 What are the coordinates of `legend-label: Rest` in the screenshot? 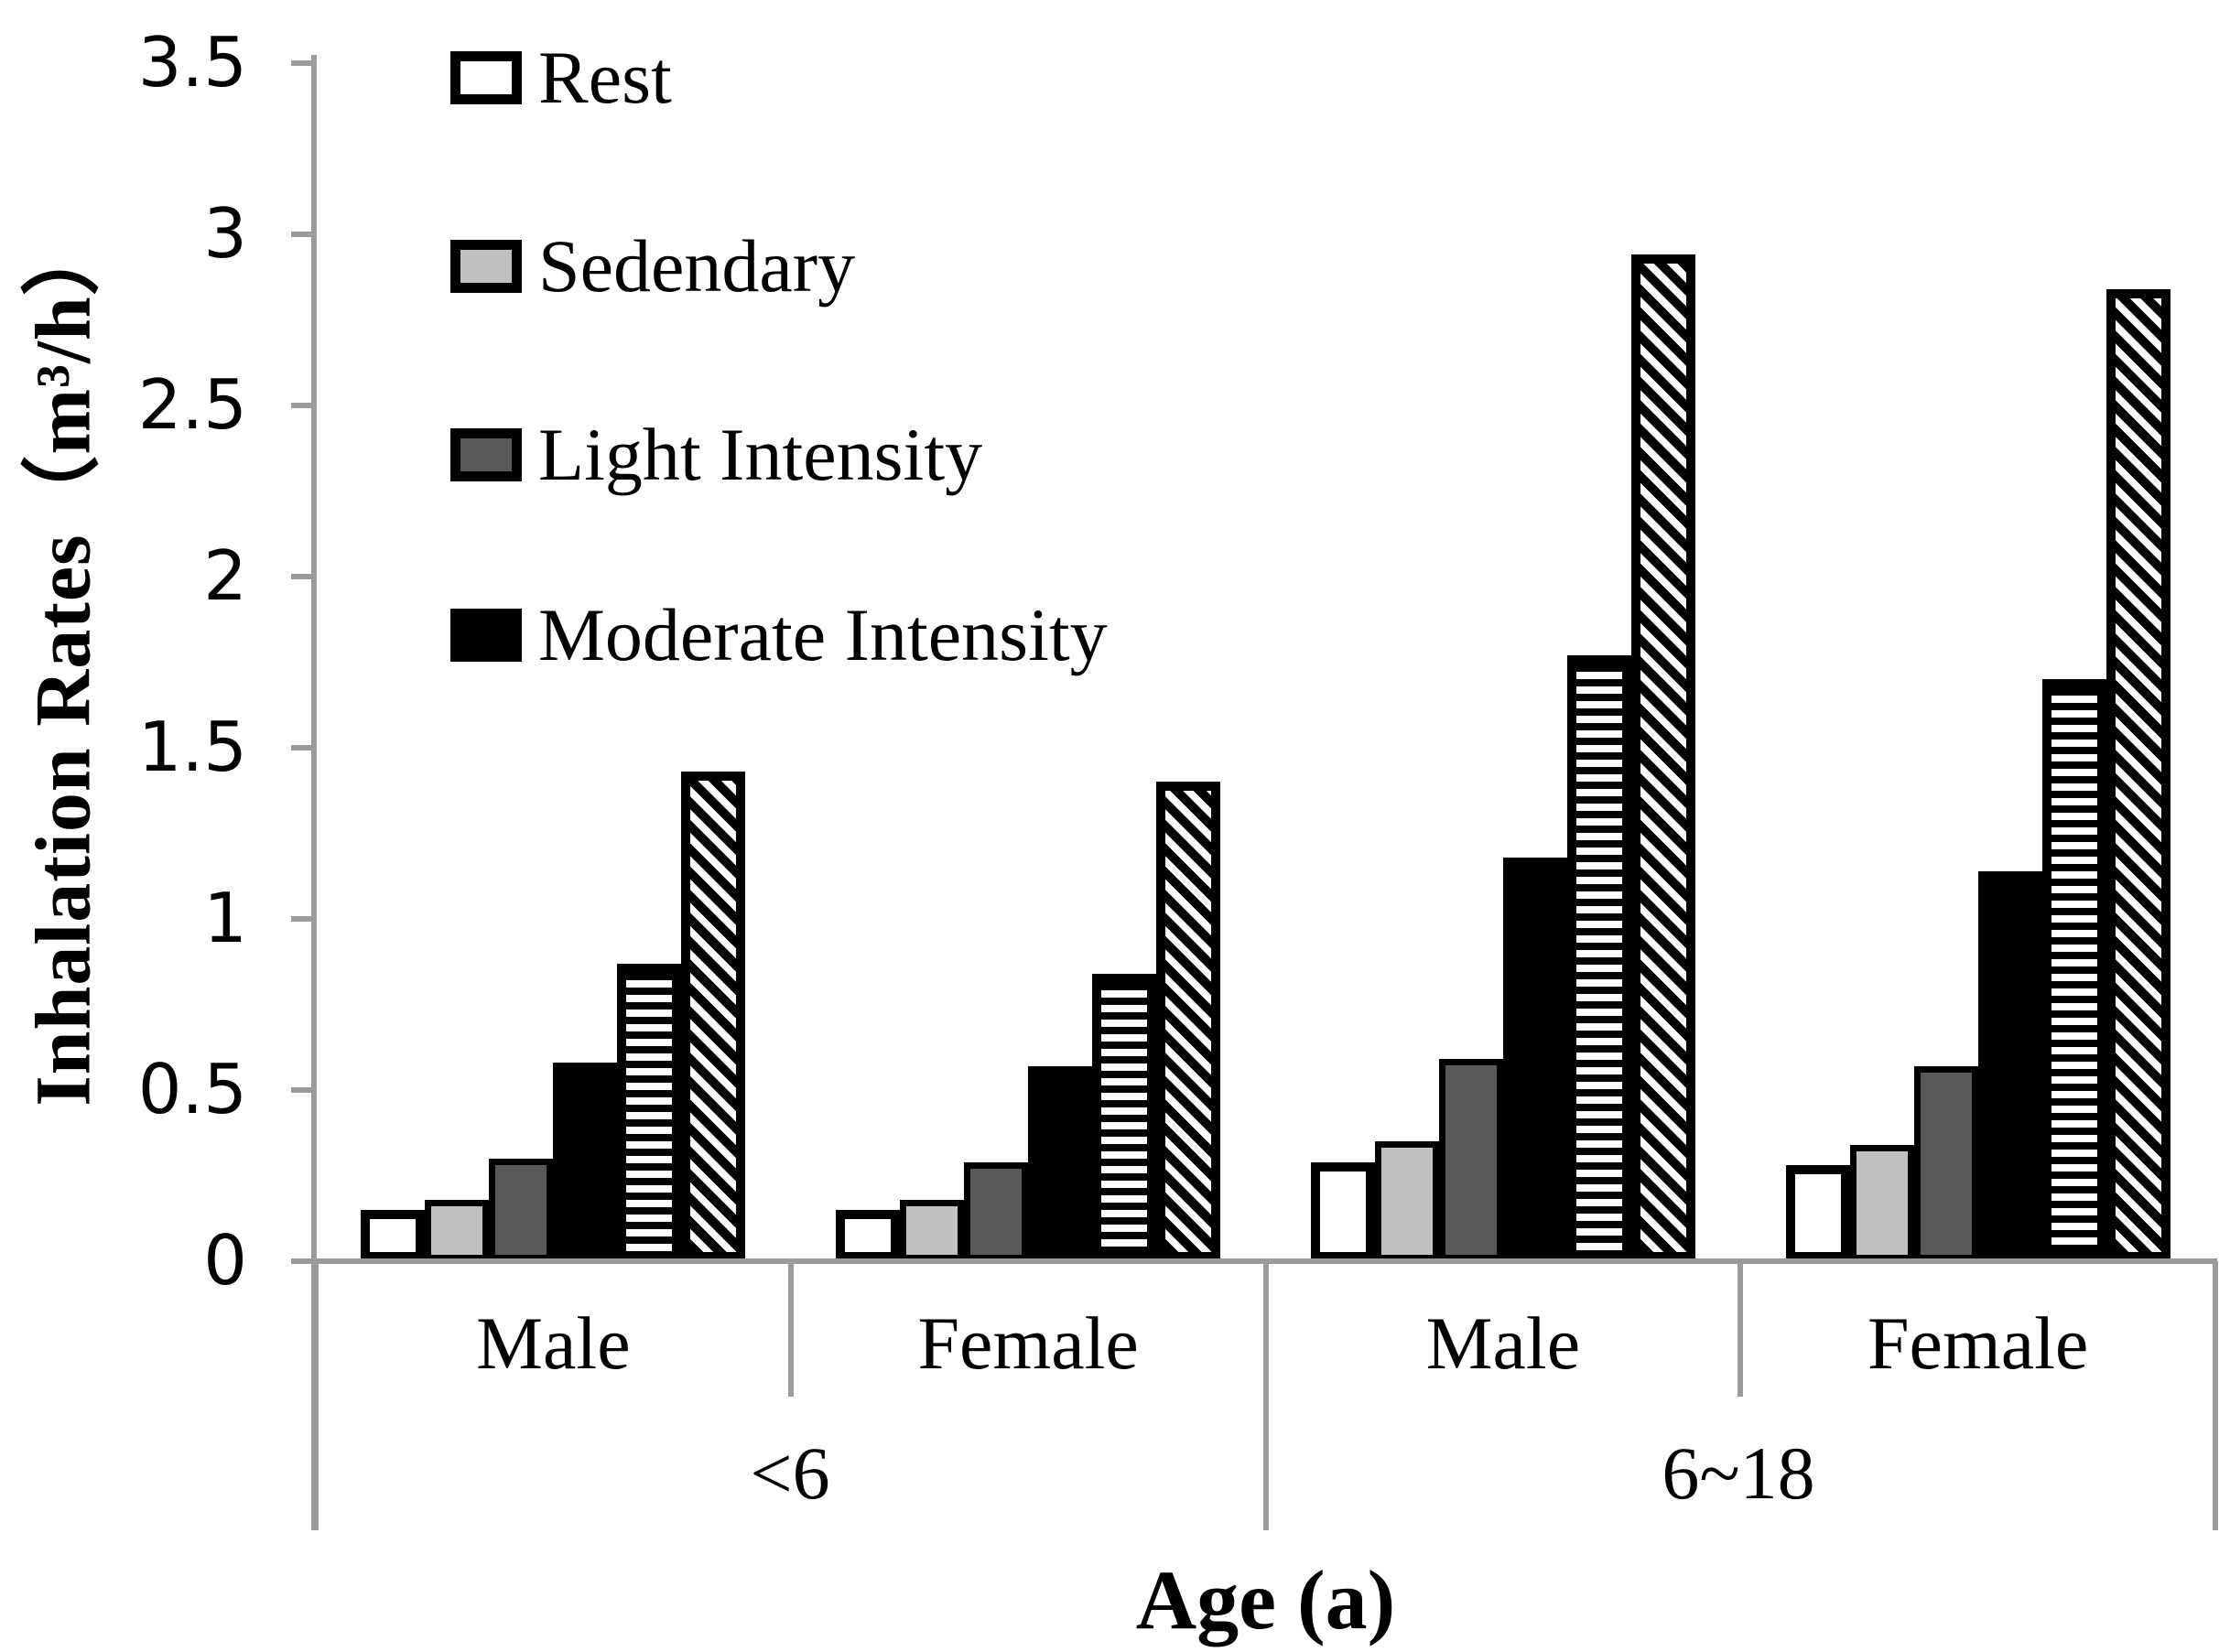 It's located at (605, 77).